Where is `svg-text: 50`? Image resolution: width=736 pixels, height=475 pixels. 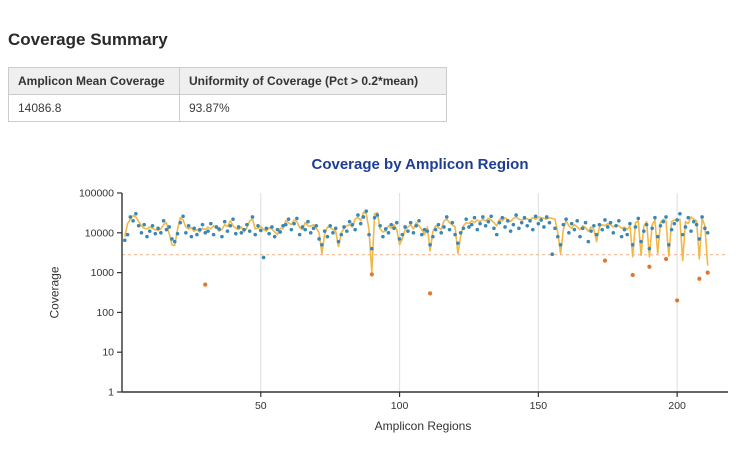 svg-text: 50 is located at coordinates (261, 406).